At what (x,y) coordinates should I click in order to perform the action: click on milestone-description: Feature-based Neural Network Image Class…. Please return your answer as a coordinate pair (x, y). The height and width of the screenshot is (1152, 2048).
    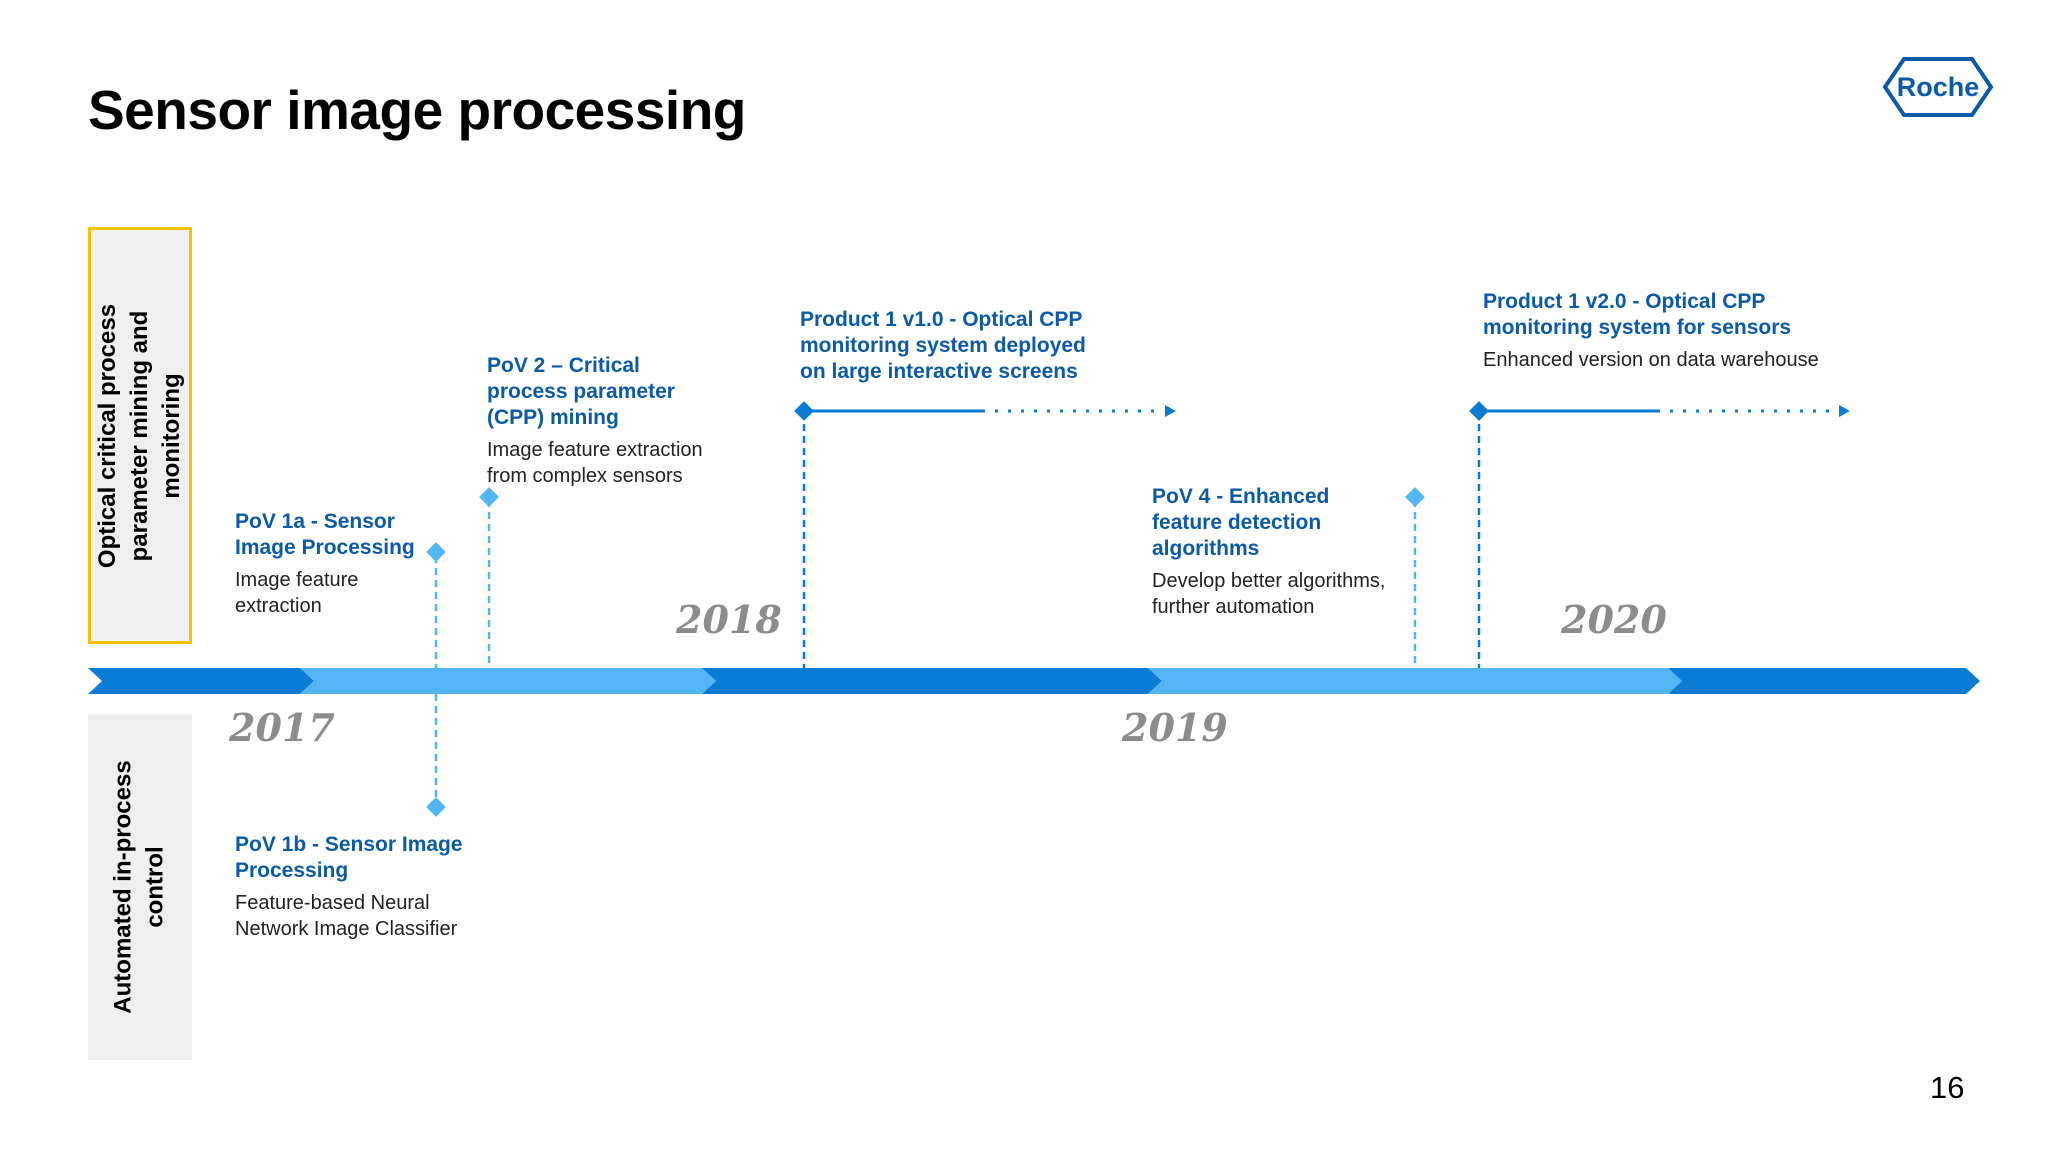
    Looking at the image, I should click on (346, 916).